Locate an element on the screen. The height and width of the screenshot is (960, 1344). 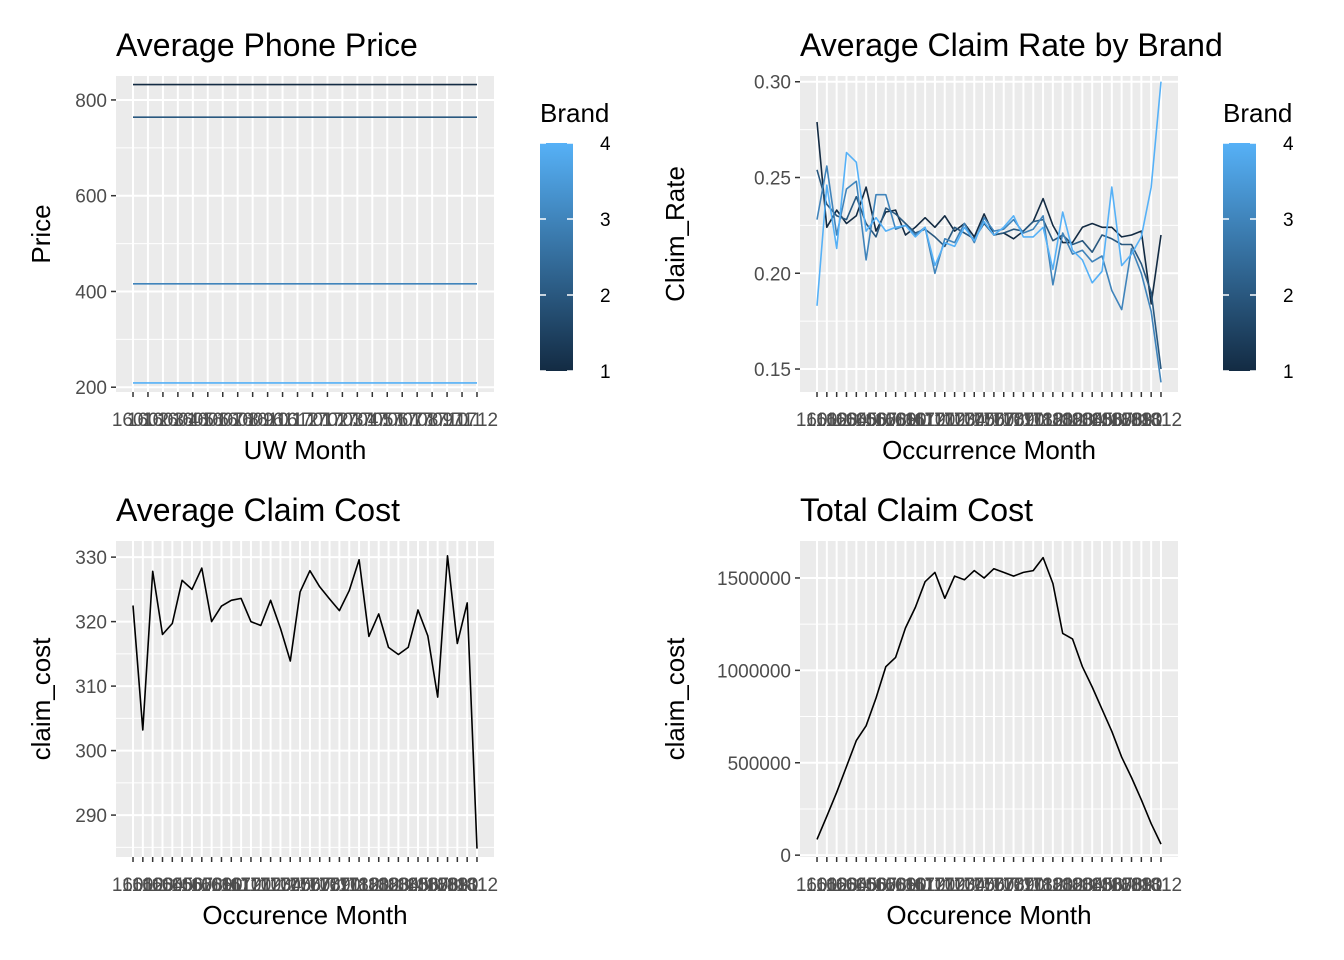
y-tick-label: 330 is located at coordinates (91, 558).